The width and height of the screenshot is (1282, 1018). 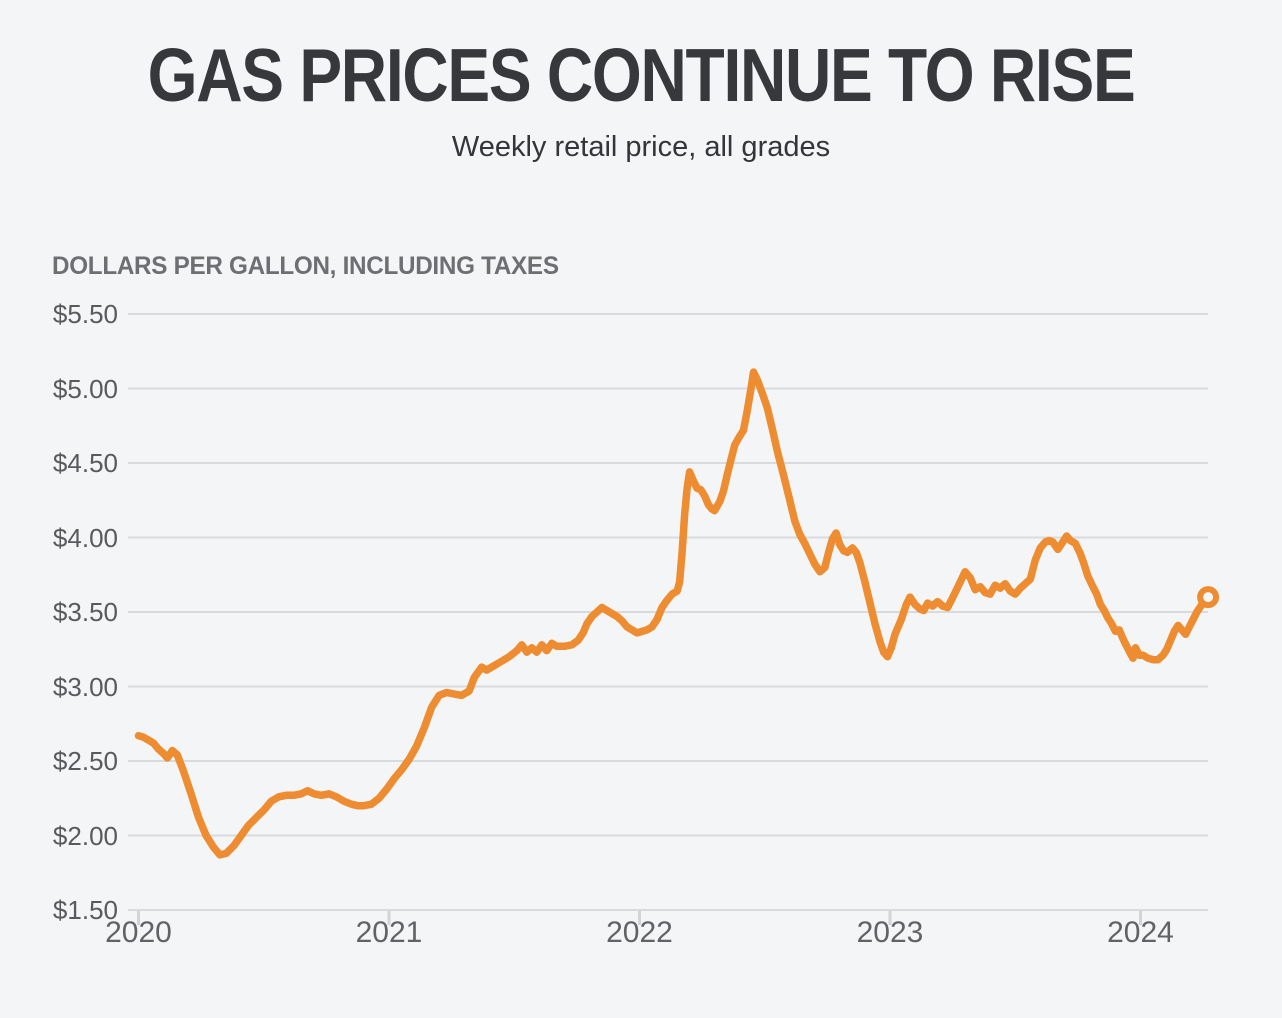 What do you see at coordinates (389, 932) in the screenshot?
I see `x-tick-label: 2021` at bounding box center [389, 932].